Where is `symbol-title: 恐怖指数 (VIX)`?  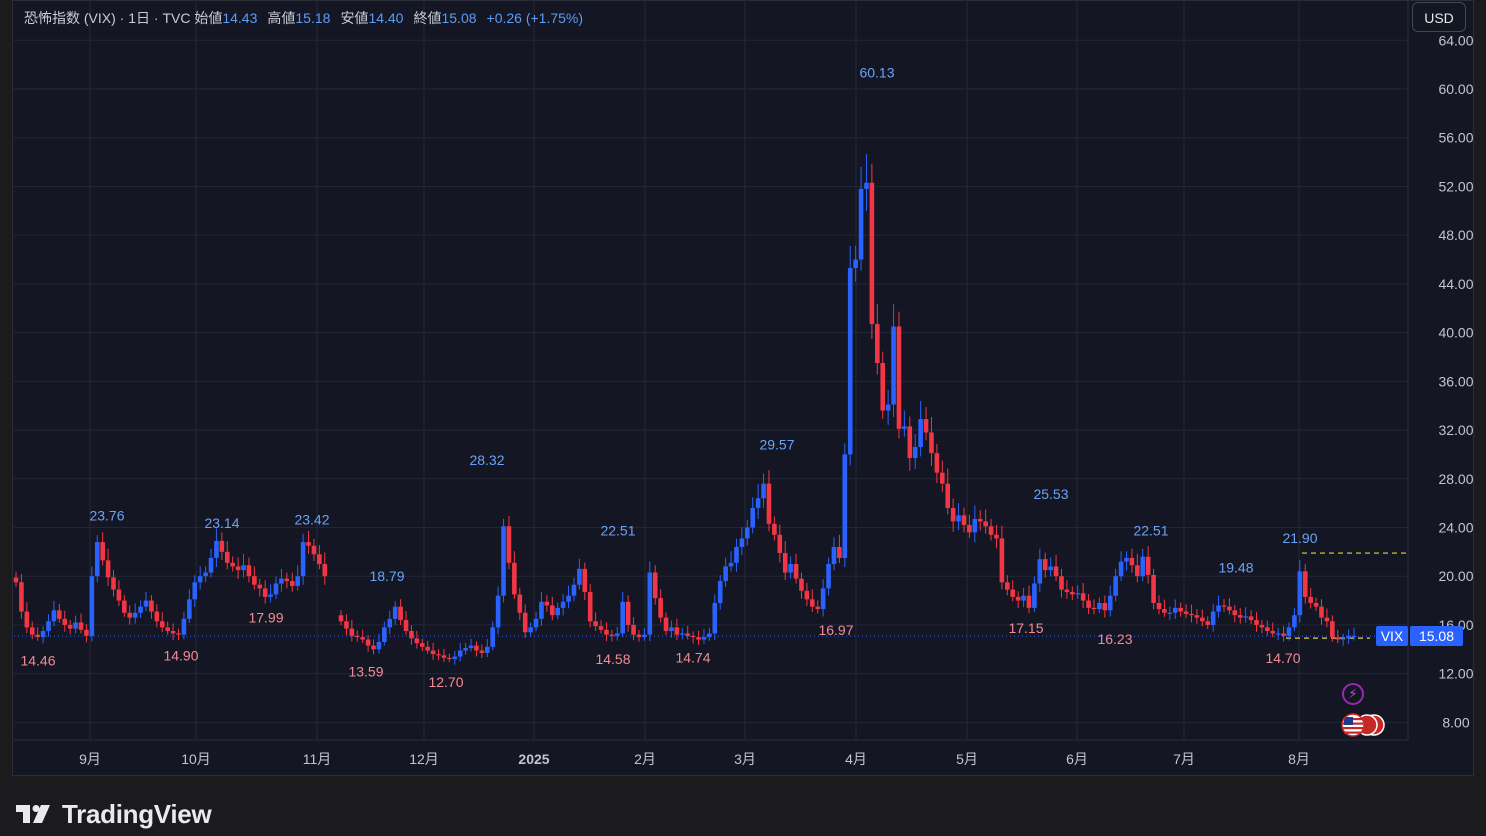
symbol-title: 恐怖指数 (VIX) is located at coordinates (70, 18).